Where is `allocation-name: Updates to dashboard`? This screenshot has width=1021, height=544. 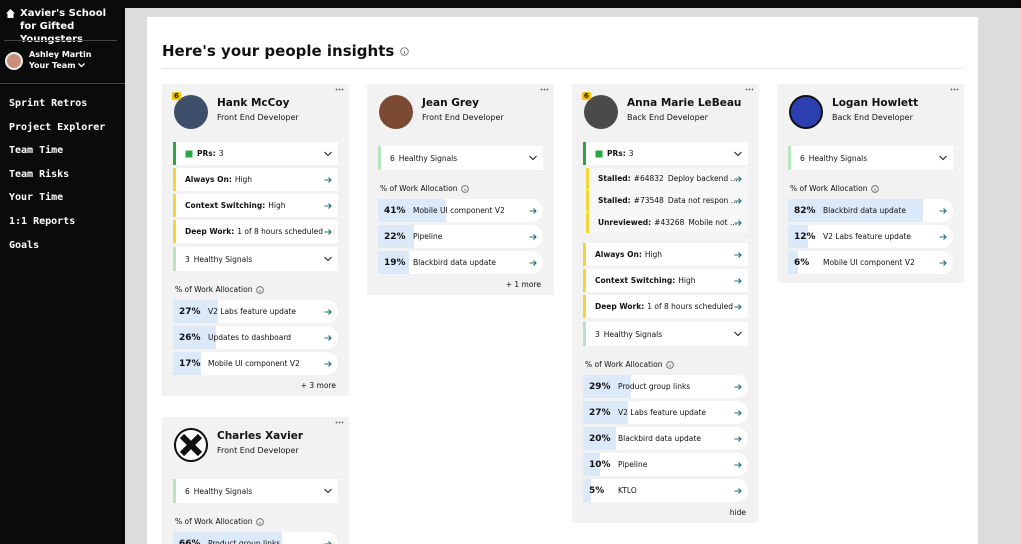
allocation-name: Updates to dashboard is located at coordinates (250, 337).